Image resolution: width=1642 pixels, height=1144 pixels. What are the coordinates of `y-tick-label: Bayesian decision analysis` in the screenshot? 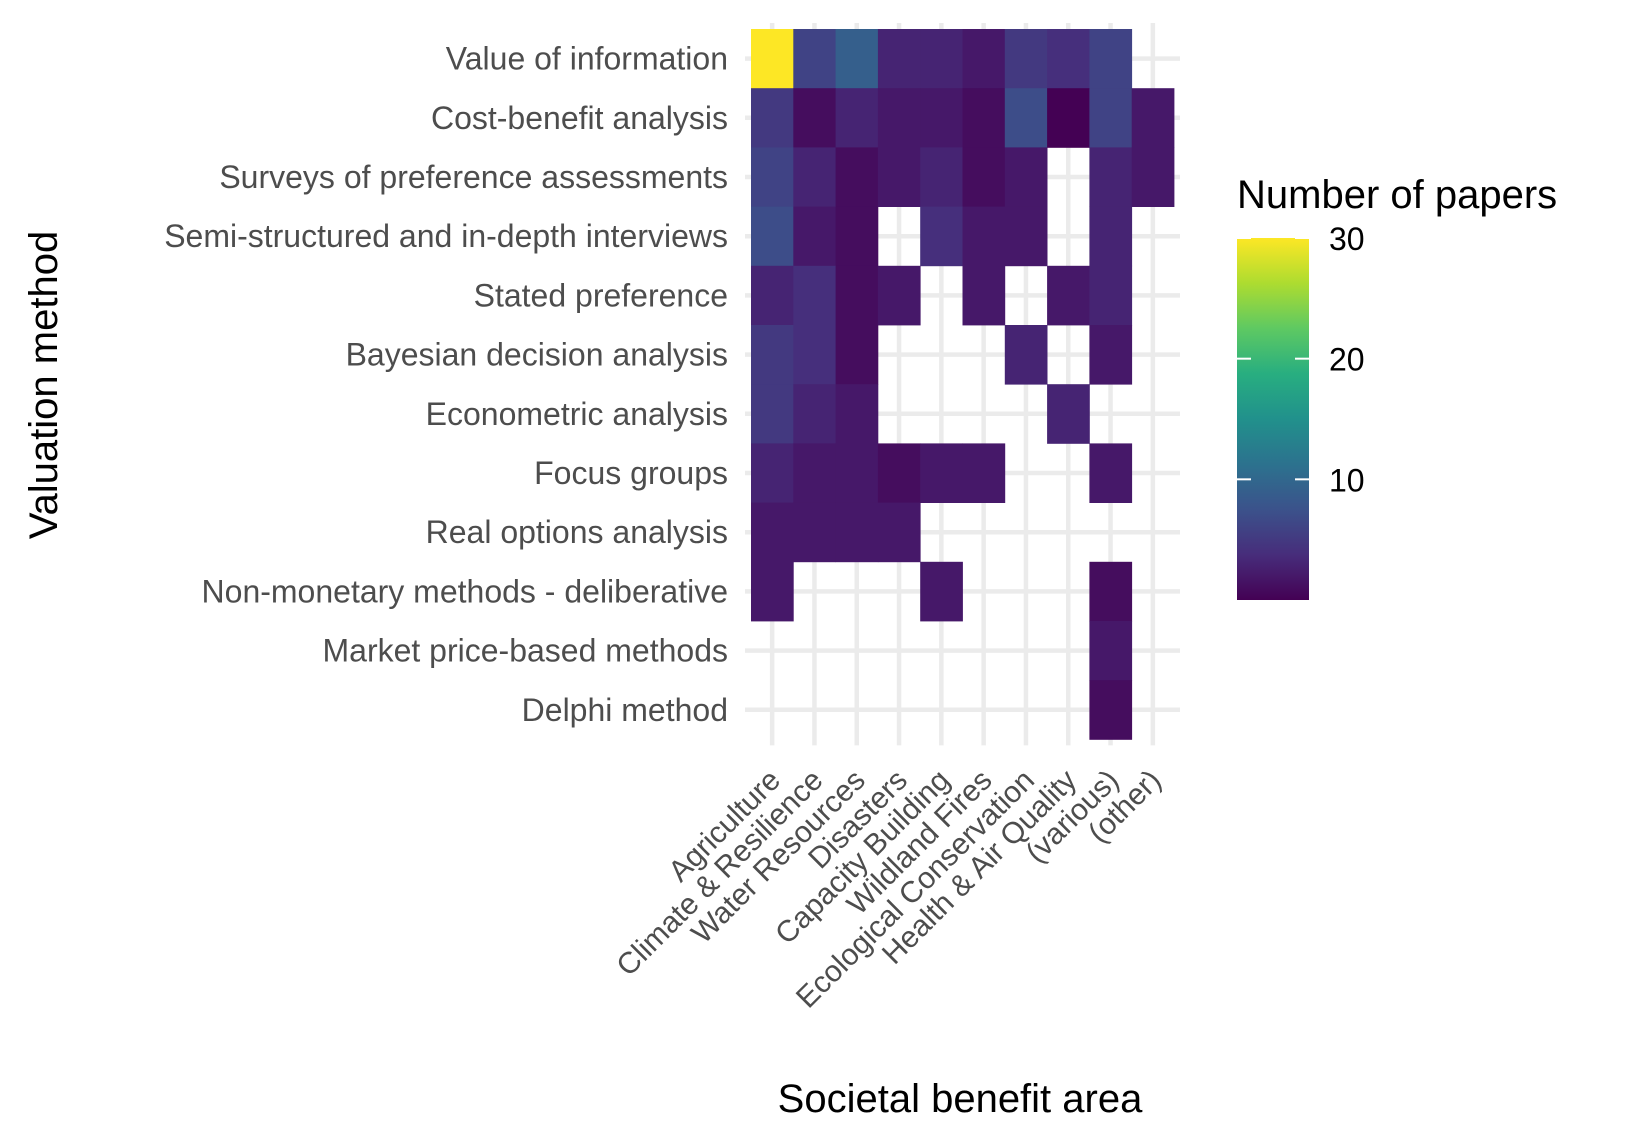 It's located at (537, 355).